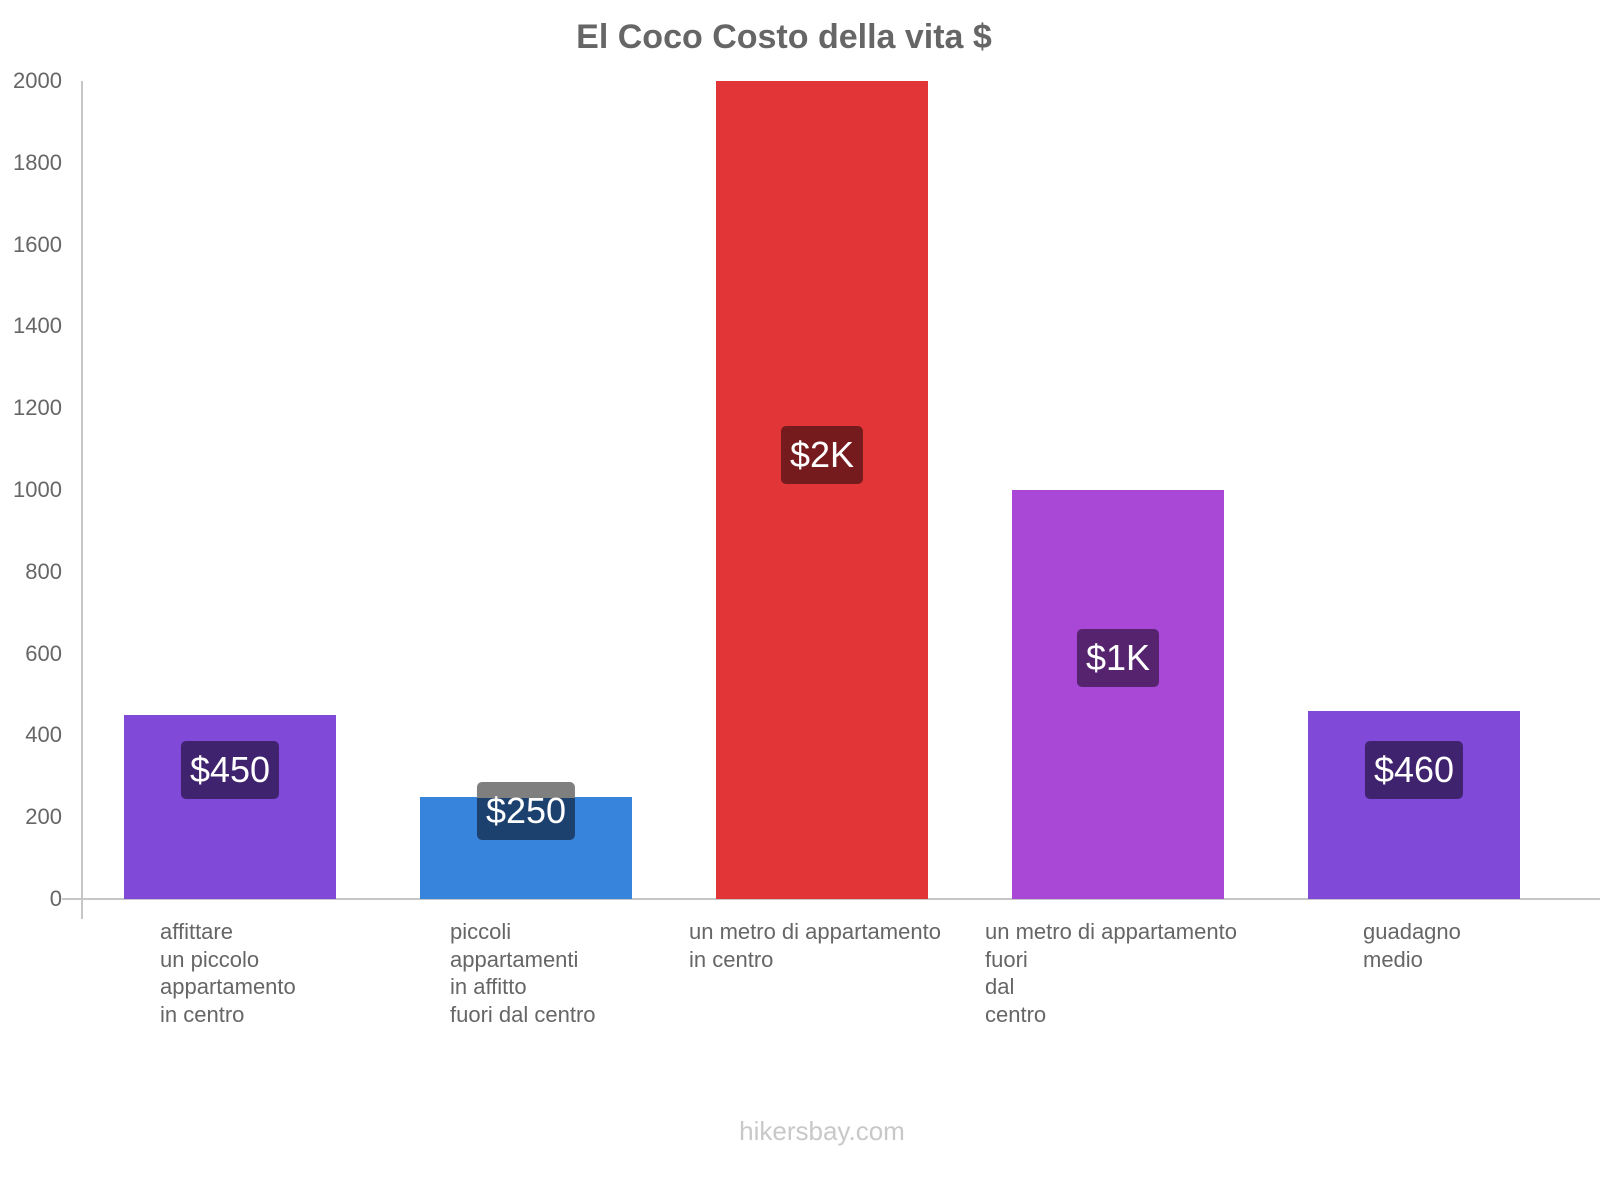  What do you see at coordinates (822, 455) in the screenshot?
I see `bar-value-label: $2K` at bounding box center [822, 455].